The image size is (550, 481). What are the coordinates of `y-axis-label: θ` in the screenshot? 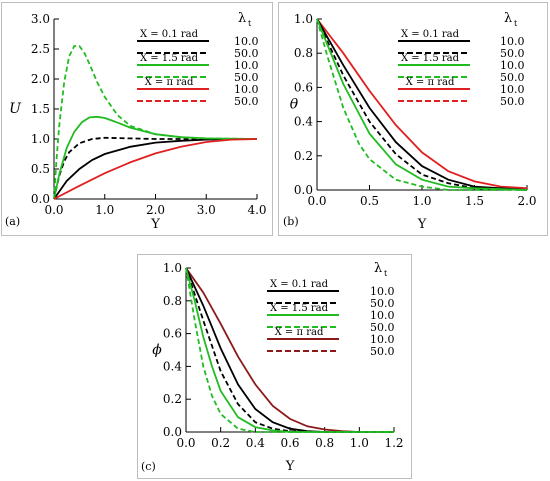 It's located at (294, 105).